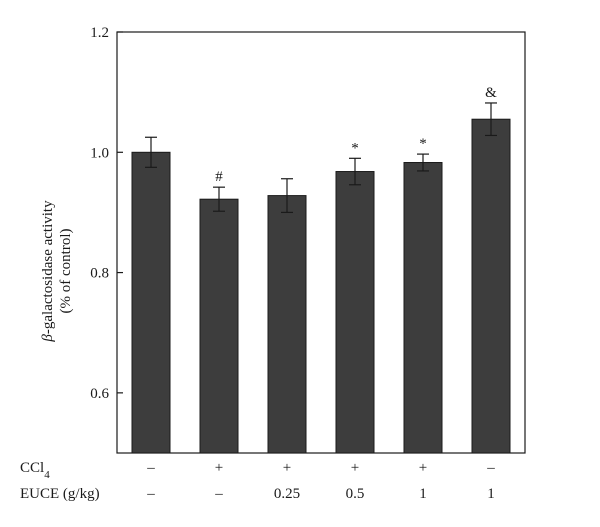  Describe the element at coordinates (355, 494) in the screenshot. I see `condition-value: 0.5` at that location.